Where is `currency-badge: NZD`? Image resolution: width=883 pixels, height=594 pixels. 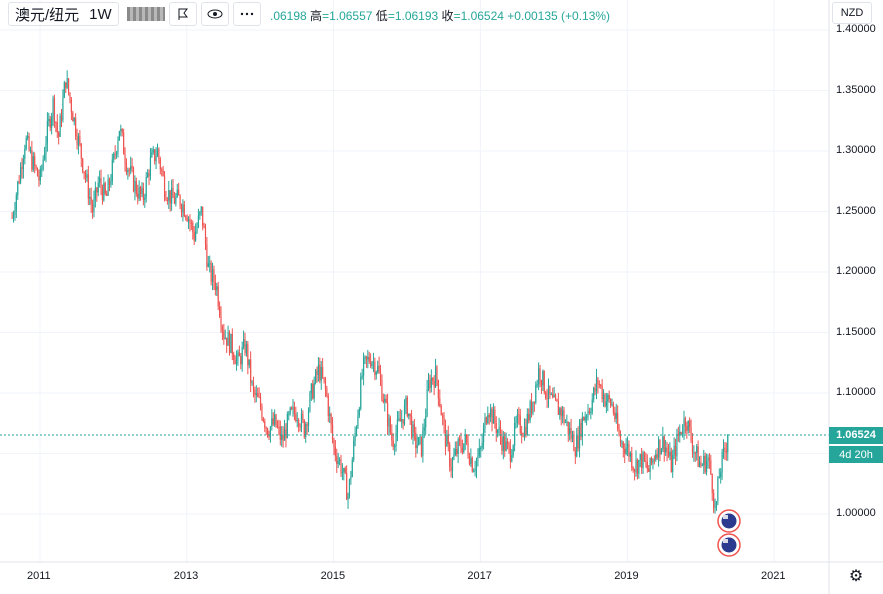 currency-badge: NZD is located at coordinates (852, 13).